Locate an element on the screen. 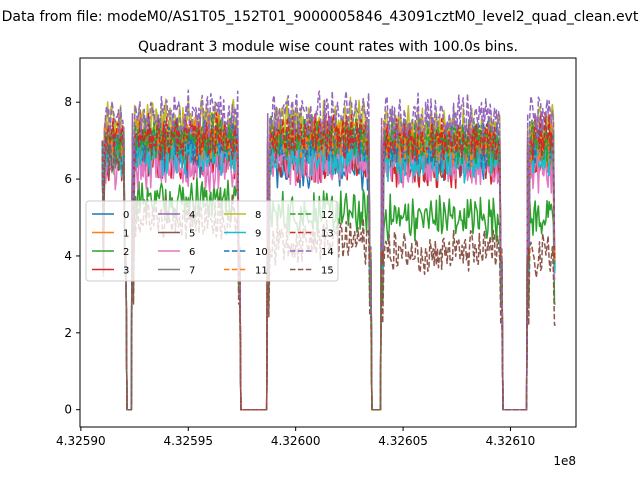 The image size is (640, 480). y-tick-label: 8 is located at coordinates (68, 102).